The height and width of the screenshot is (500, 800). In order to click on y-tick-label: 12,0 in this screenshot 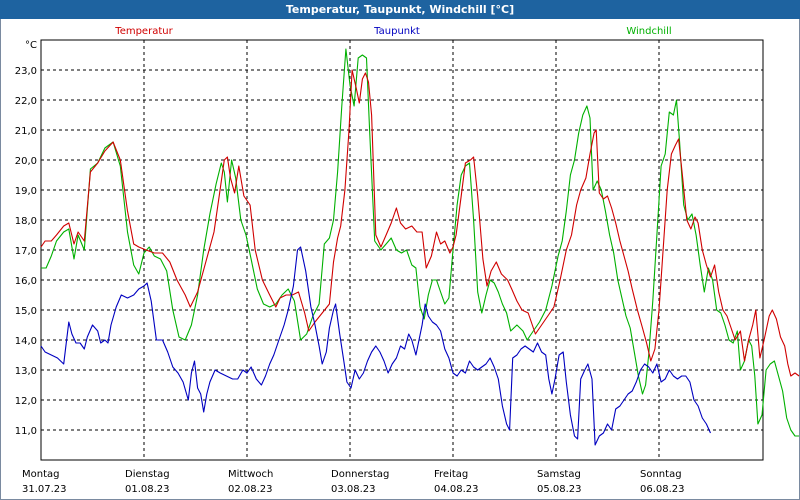, I will do `click(26, 401)`.